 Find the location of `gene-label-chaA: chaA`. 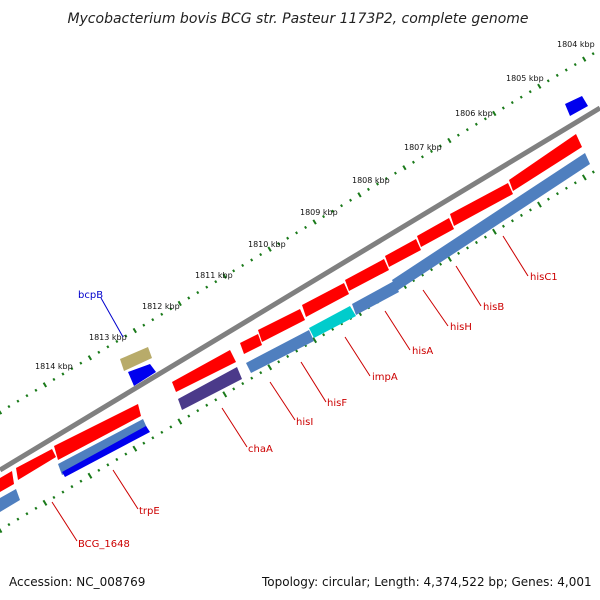

gene-label-chaA: chaA is located at coordinates (260, 449).